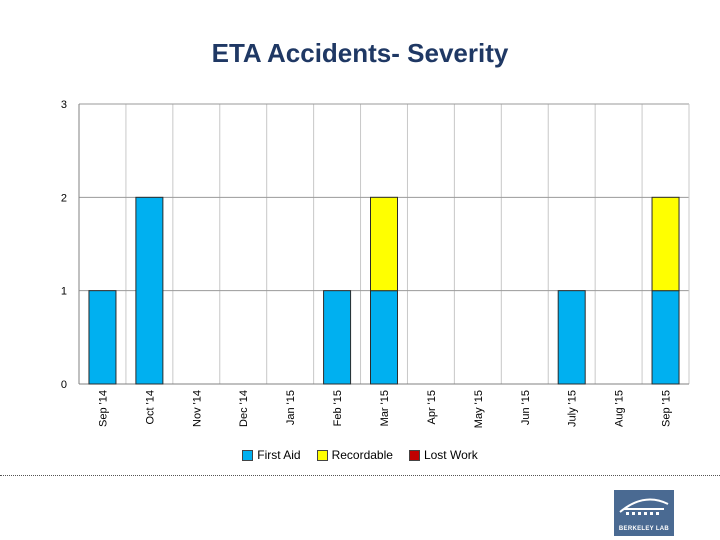  Describe the element at coordinates (620, 408) in the screenshot. I see `x-tick-label: Aug '15` at that location.